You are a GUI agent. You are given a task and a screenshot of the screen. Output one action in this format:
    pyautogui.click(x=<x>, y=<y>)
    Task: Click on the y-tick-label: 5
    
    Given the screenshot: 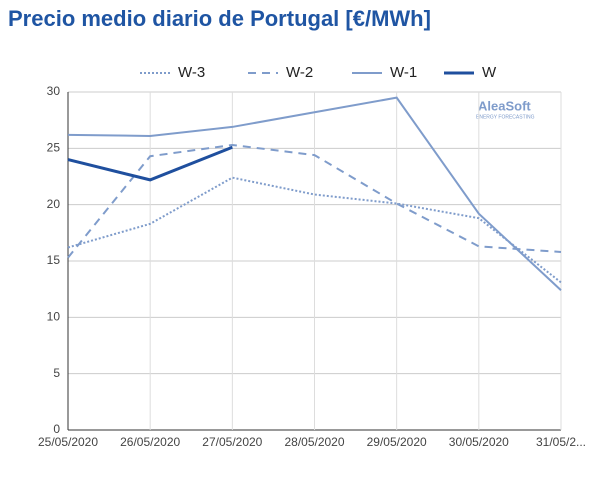 What is the action you would take?
    pyautogui.click(x=56, y=373)
    